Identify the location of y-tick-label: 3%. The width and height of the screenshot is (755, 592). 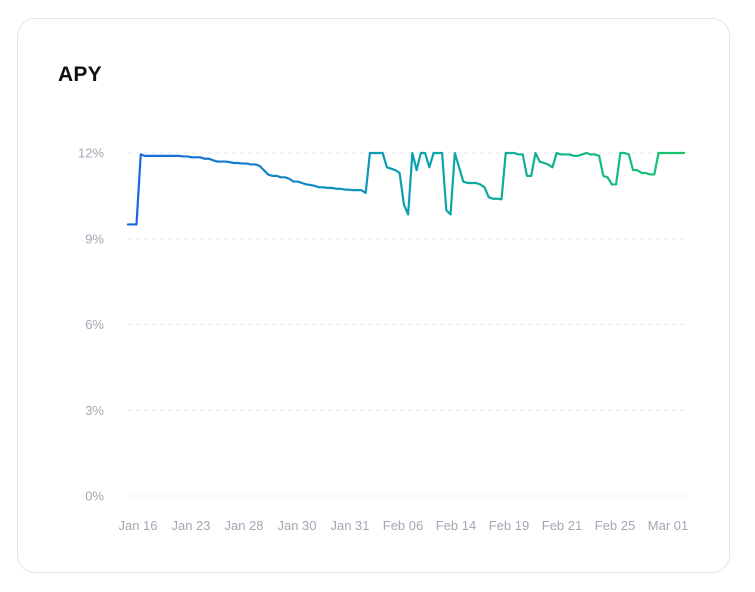
(94, 410).